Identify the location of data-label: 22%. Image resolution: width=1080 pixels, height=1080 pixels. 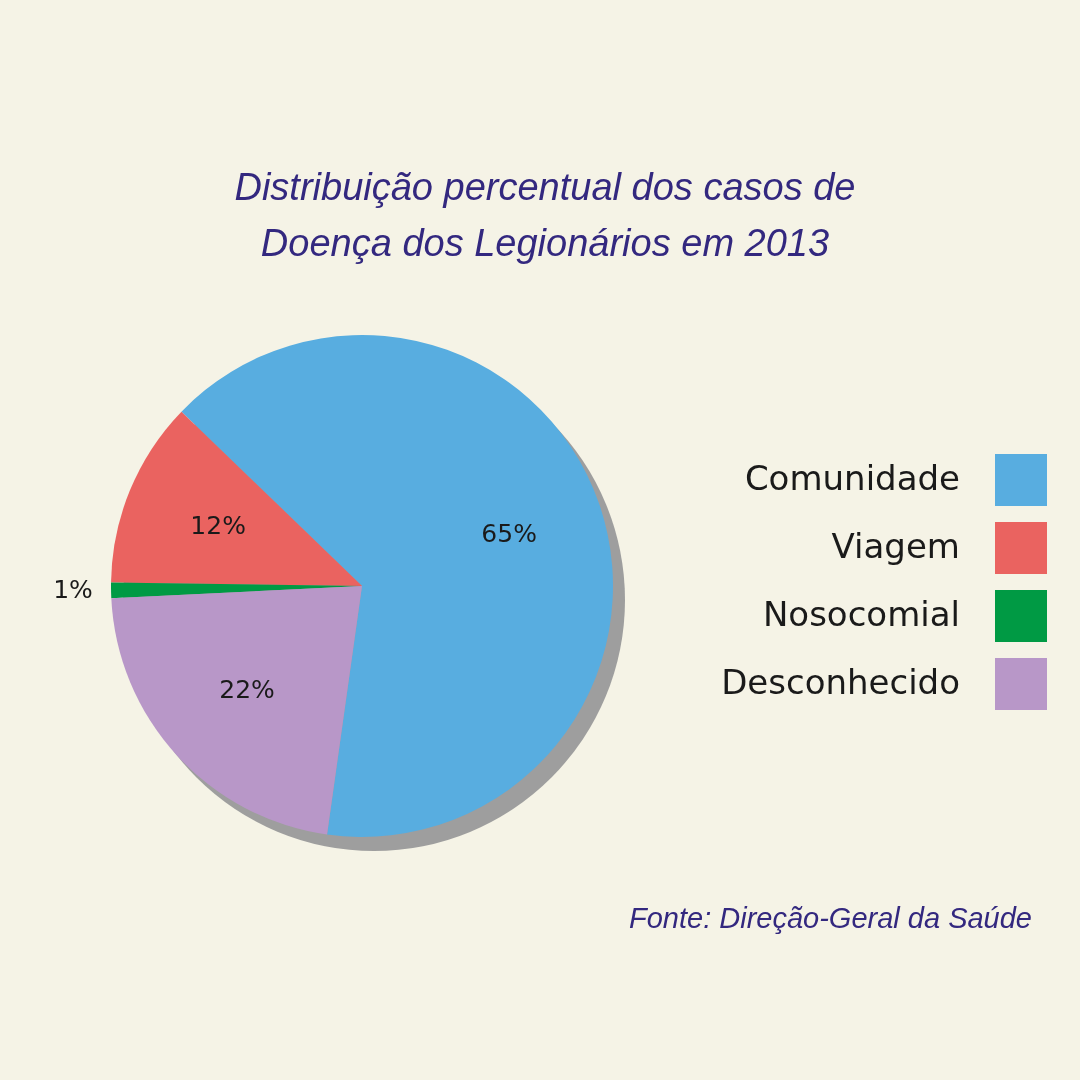
(247, 689).